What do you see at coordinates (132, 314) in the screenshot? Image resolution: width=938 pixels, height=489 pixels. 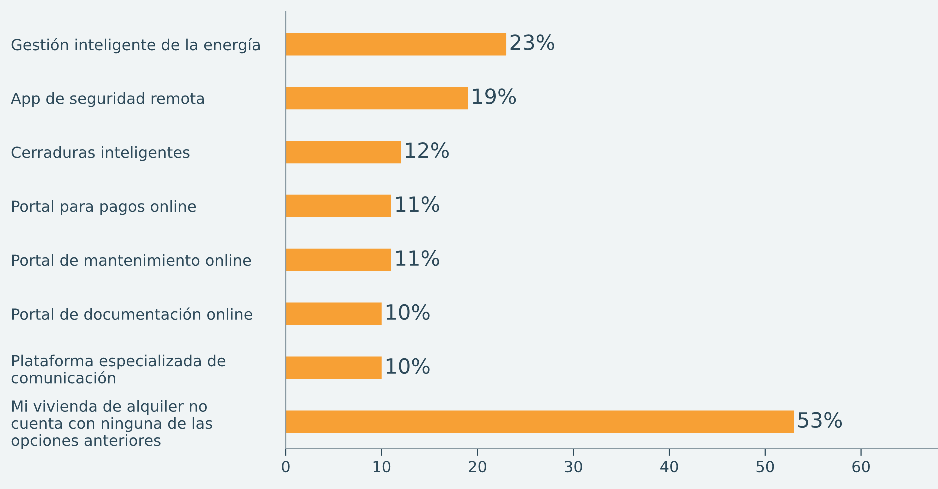 I see `y-tick-label: Portal de documentación online` at bounding box center [132, 314].